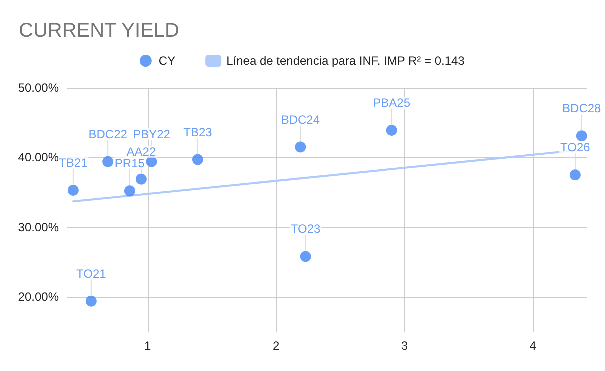 Image resolution: width=605 pixels, height=371 pixels. I want to click on data-label: TO26, so click(575, 147).